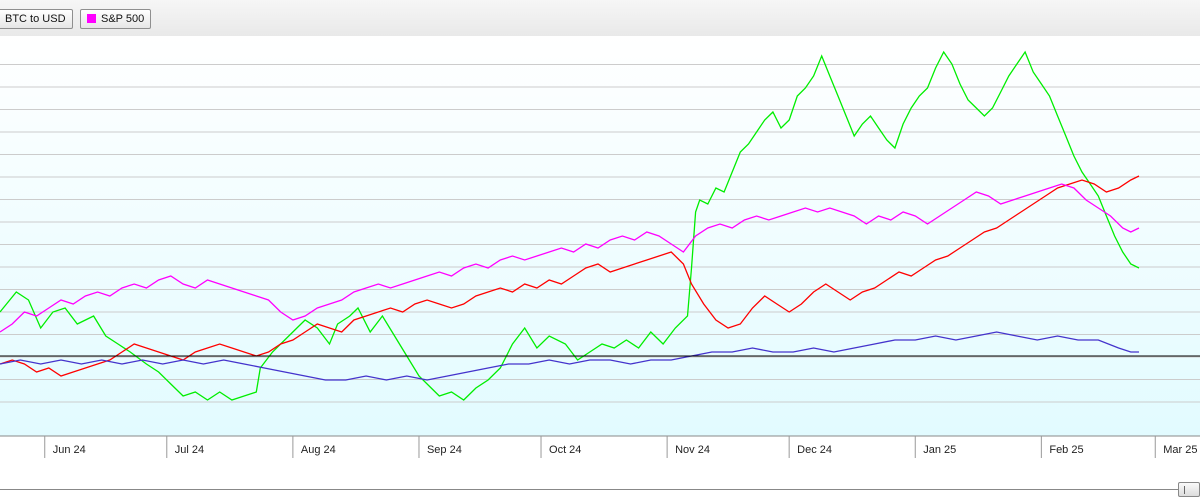  I want to click on legend-toggle-btc-usd: BTC to USD, so click(36, 19).